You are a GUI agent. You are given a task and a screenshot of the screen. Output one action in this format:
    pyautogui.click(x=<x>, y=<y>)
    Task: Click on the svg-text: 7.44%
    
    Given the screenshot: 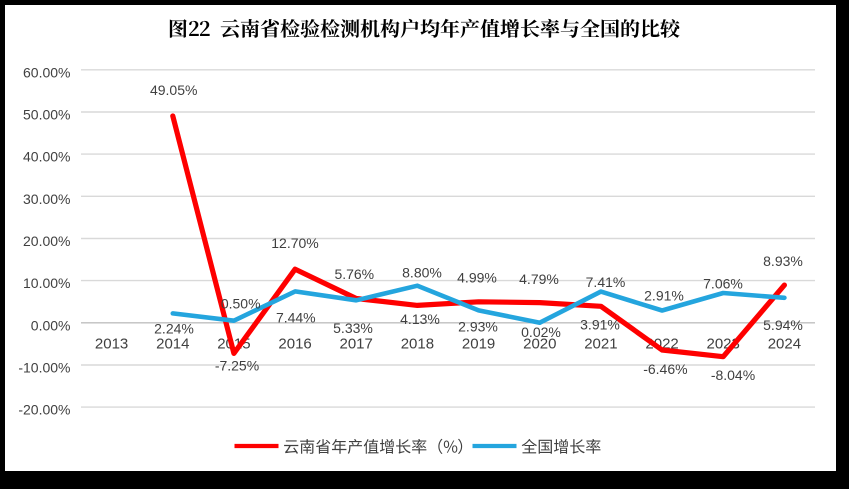 What is the action you would take?
    pyautogui.click(x=296, y=318)
    